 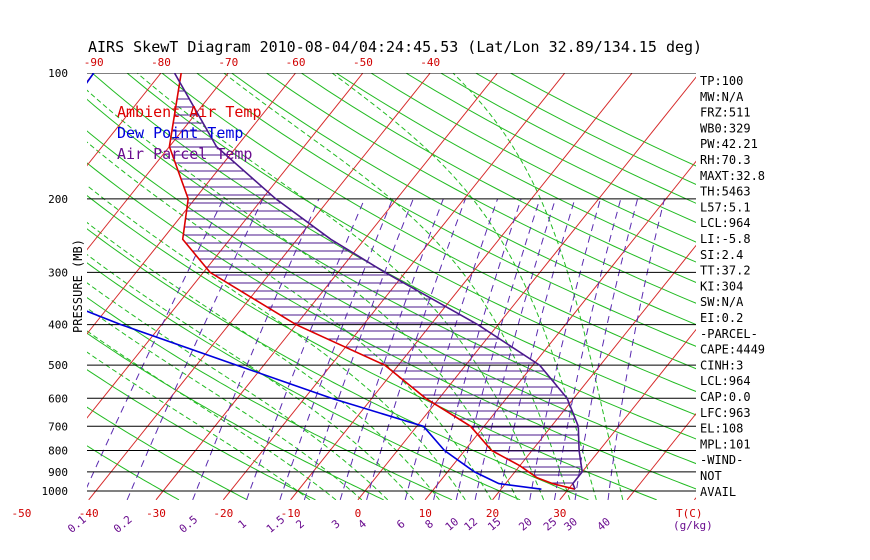 What do you see at coordinates (58, 199) in the screenshot?
I see `pressure-tick-label: 200` at bounding box center [58, 199].